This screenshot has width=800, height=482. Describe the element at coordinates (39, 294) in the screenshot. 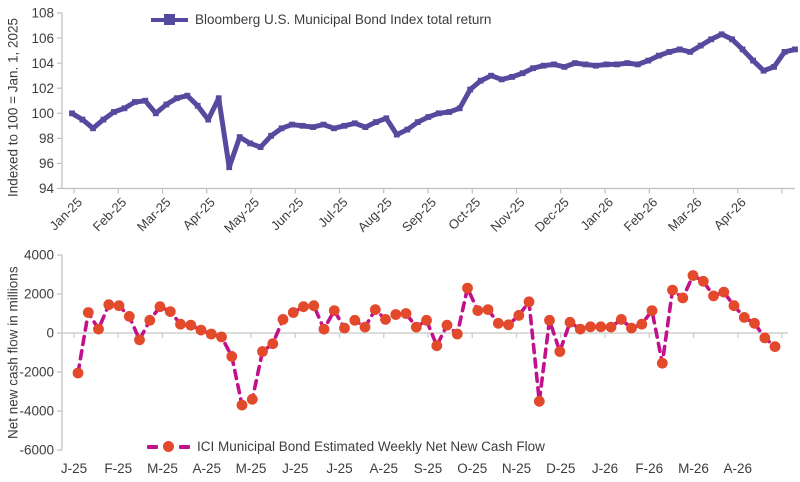

I see `bottom-y-tick-label: 2000` at that location.